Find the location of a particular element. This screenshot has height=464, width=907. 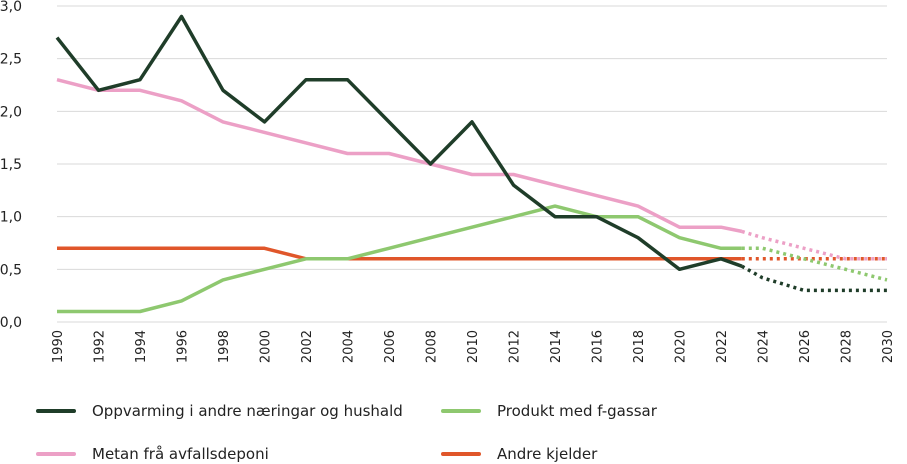

x-tick-label: 2026 is located at coordinates (805, 346).